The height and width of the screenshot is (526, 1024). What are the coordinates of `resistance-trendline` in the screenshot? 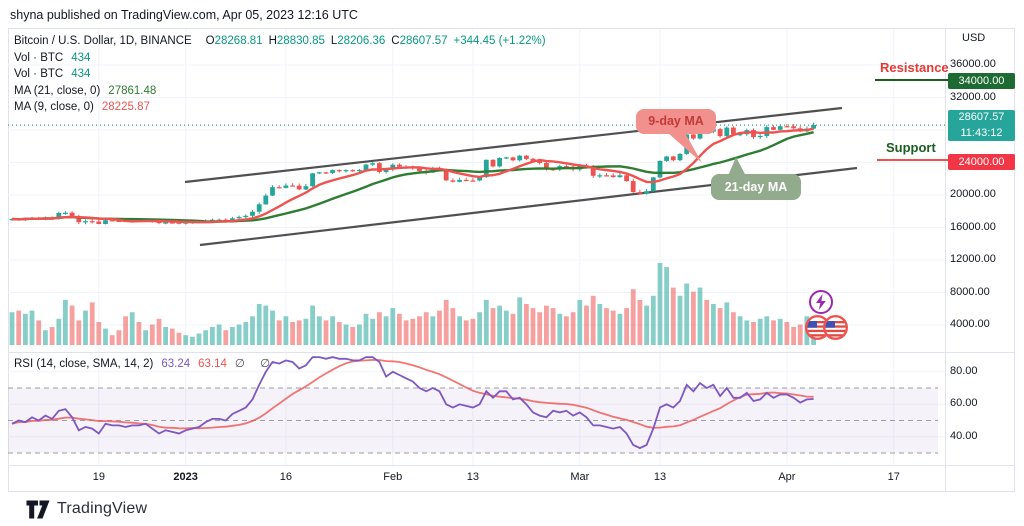 It's located at (911, 80).